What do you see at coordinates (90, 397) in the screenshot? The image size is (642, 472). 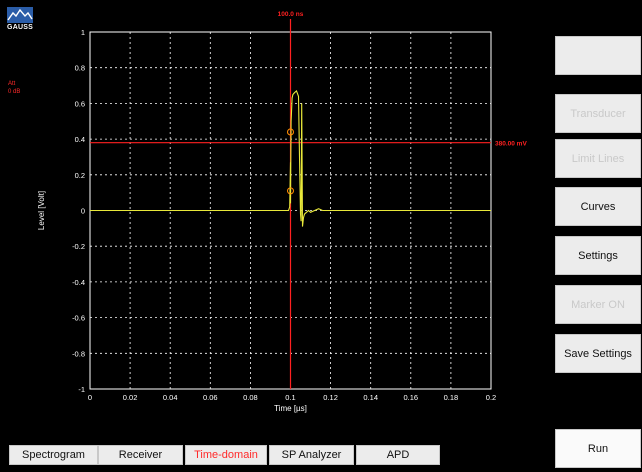 I see `x-tick-label: 0` at bounding box center [90, 397].